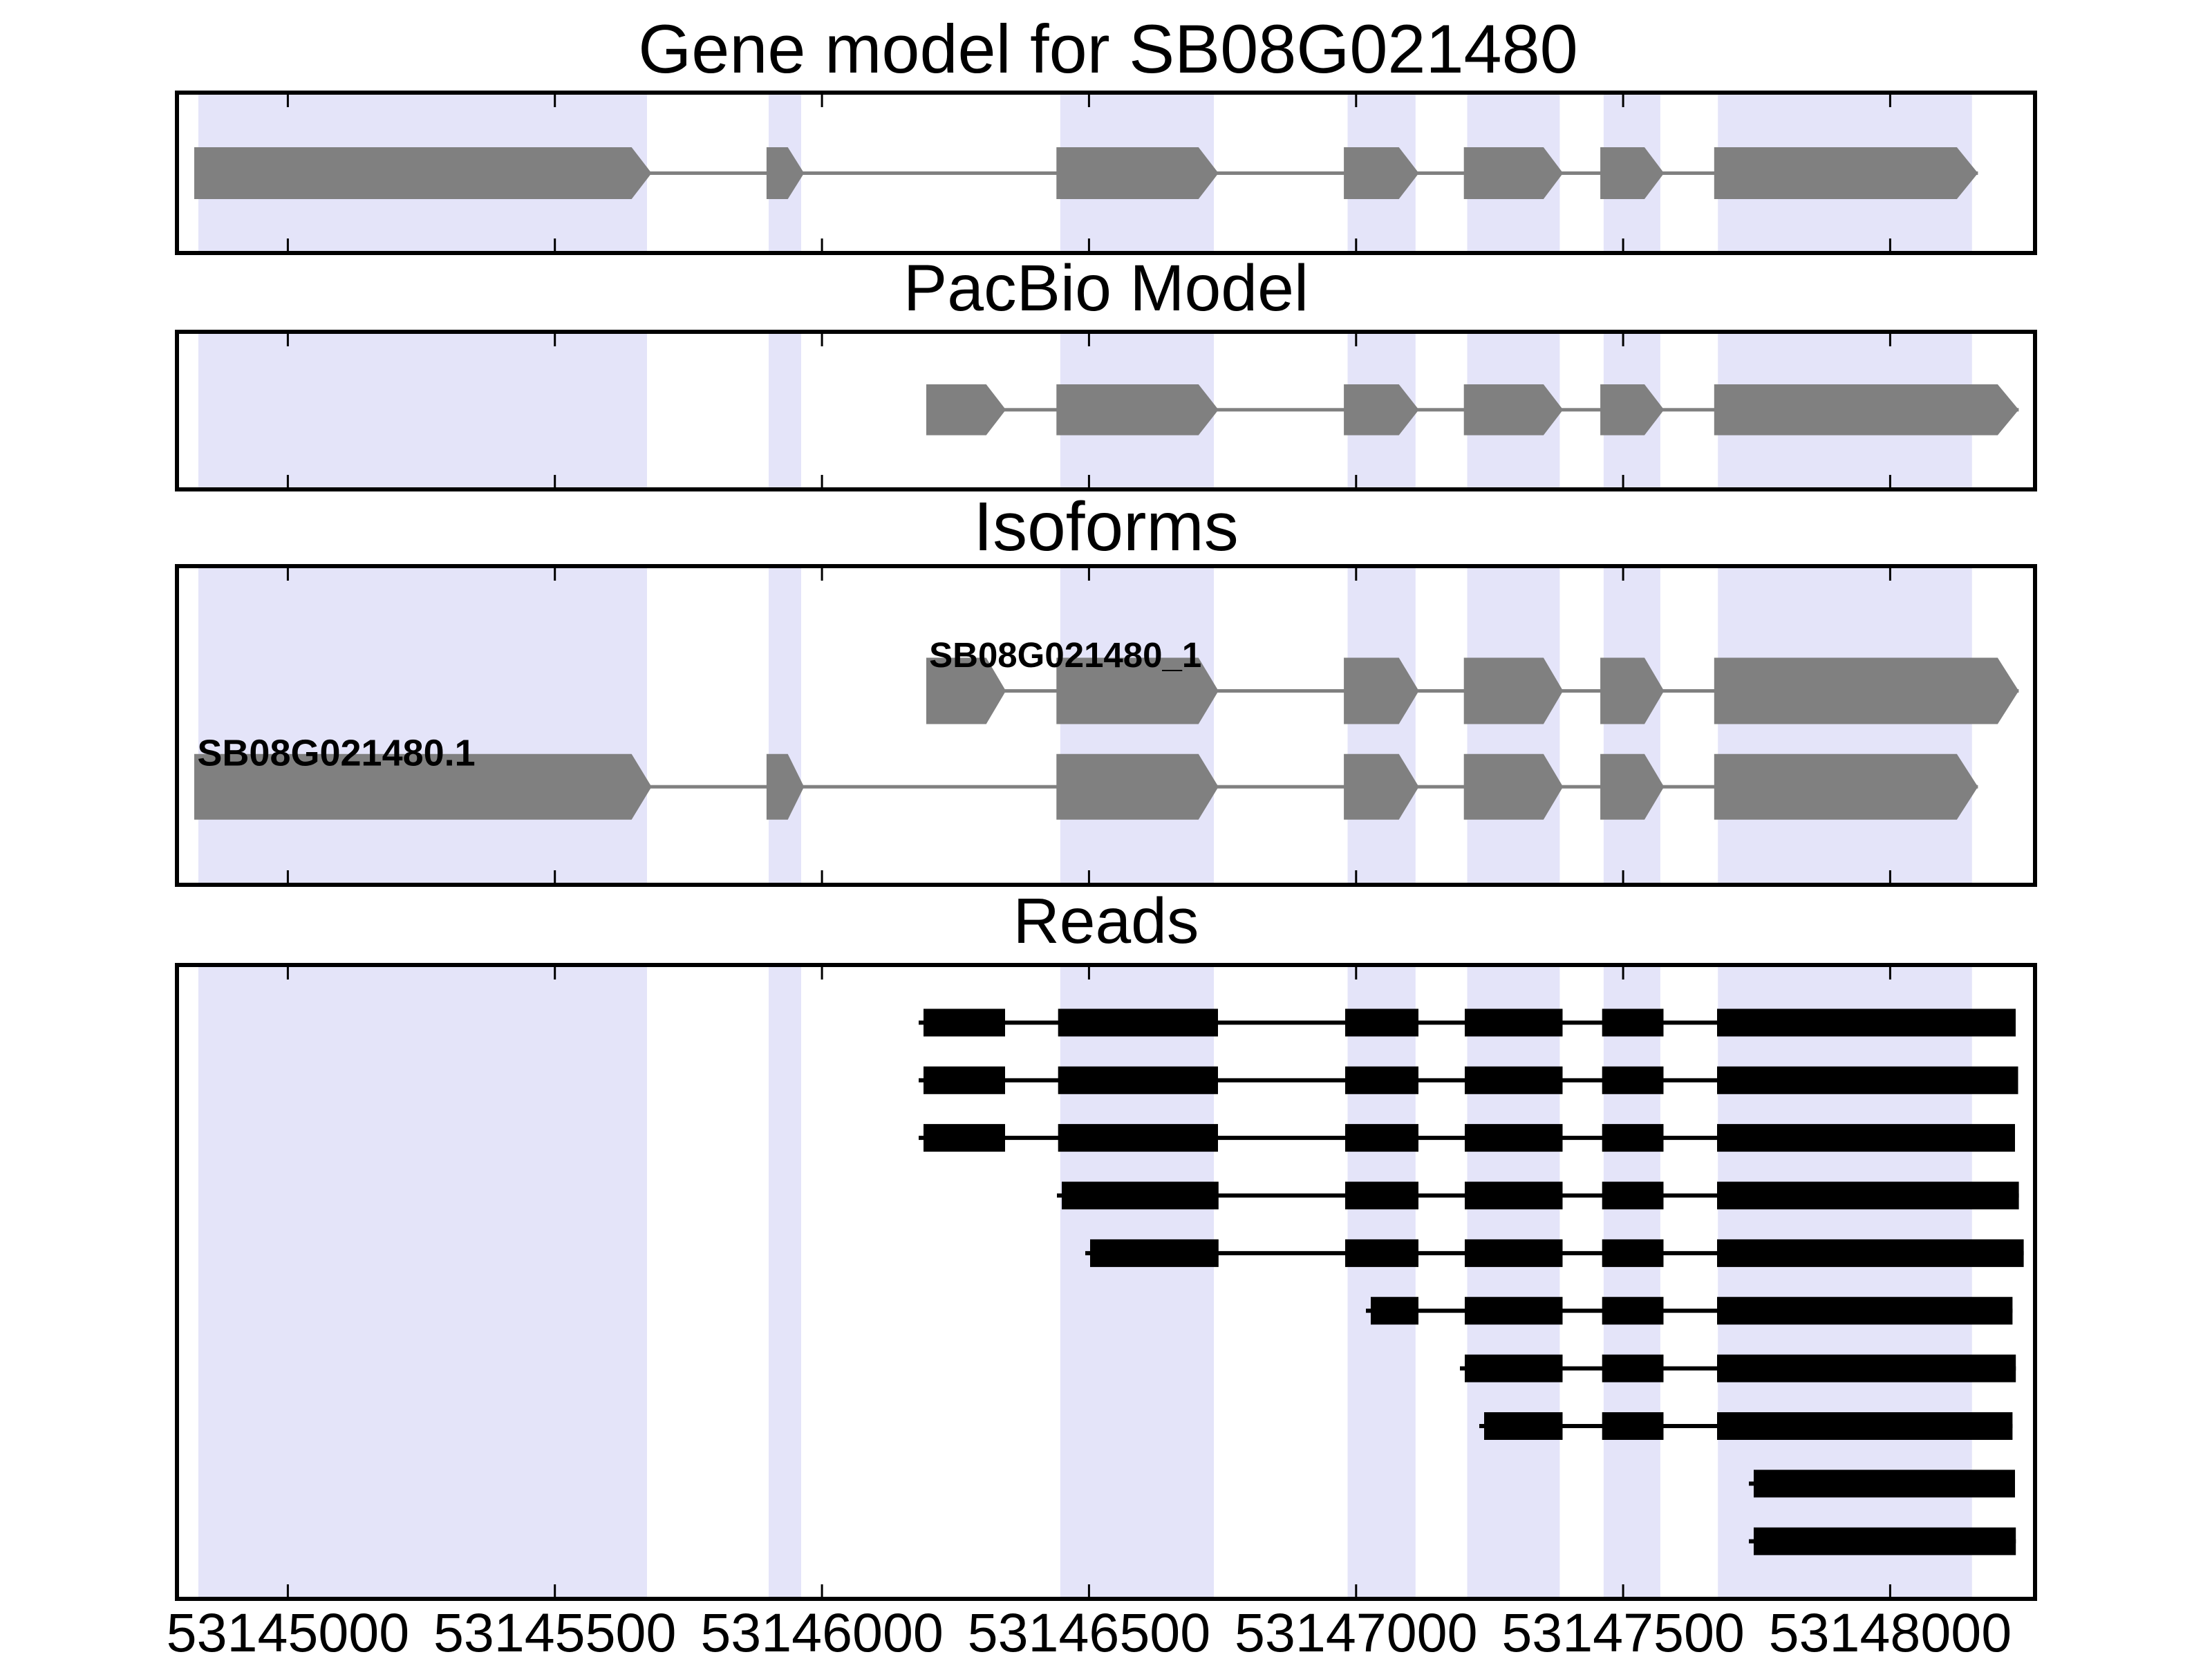 The height and width of the screenshot is (1659, 2212). Describe the element at coordinates (1107, 49) in the screenshot. I see `svg-text: Gene model for SB08G021480` at that location.